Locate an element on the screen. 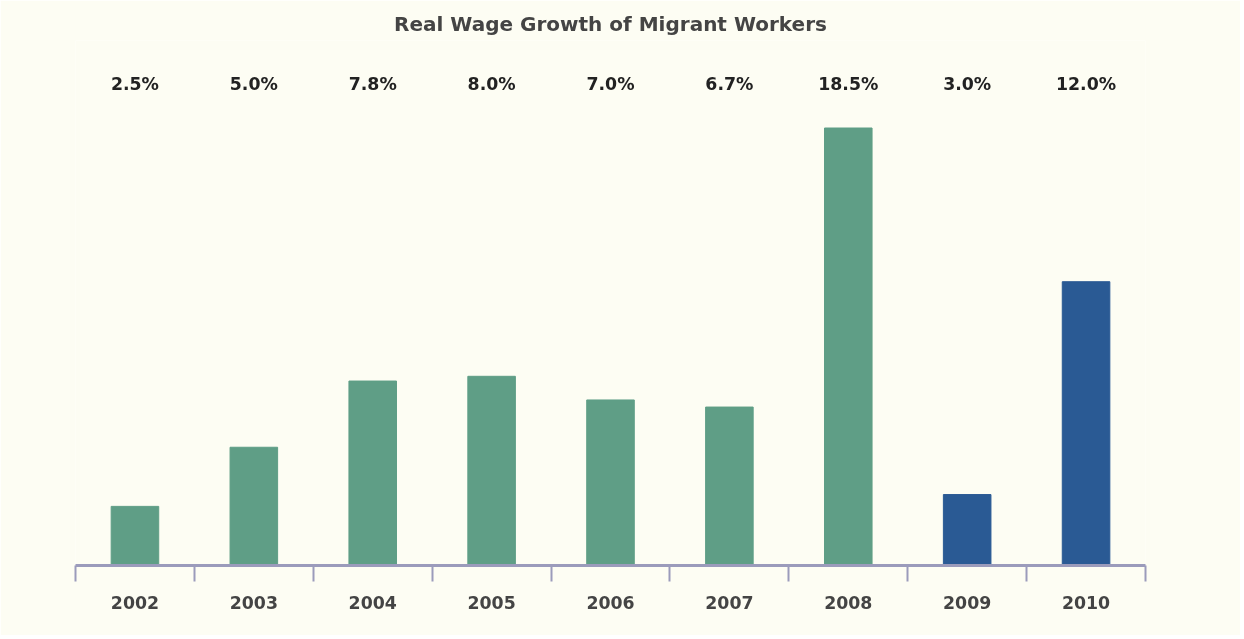  chart-title: Real Wage Growth of Migrant Workers is located at coordinates (610, 23).